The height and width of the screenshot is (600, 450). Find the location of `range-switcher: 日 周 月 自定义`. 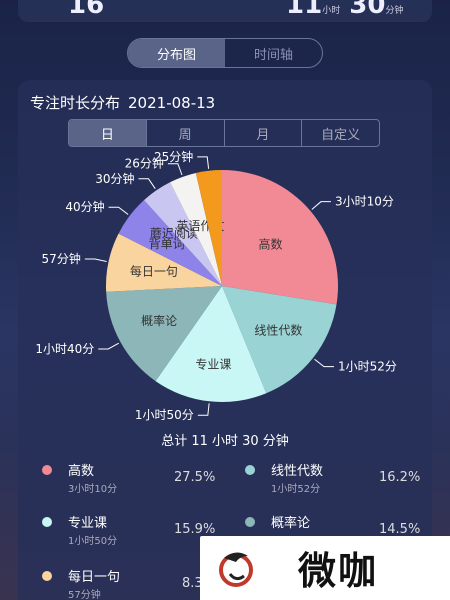

range-switcher: 日 周 月 自定义 is located at coordinates (224, 133).